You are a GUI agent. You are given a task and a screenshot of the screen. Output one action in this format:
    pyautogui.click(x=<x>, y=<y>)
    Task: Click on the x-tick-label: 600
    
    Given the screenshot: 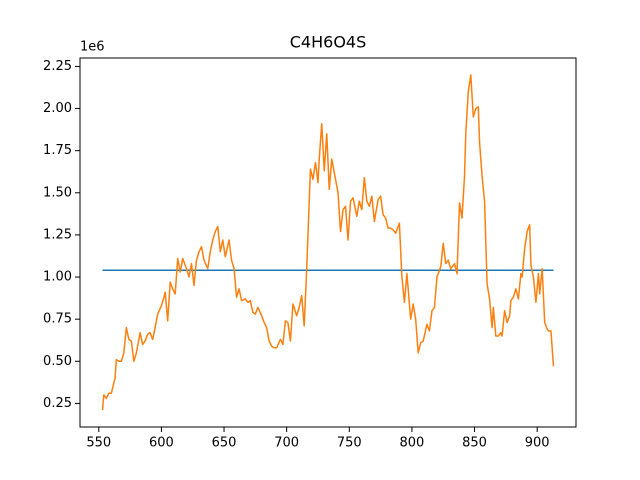 What is the action you would take?
    pyautogui.click(x=161, y=443)
    